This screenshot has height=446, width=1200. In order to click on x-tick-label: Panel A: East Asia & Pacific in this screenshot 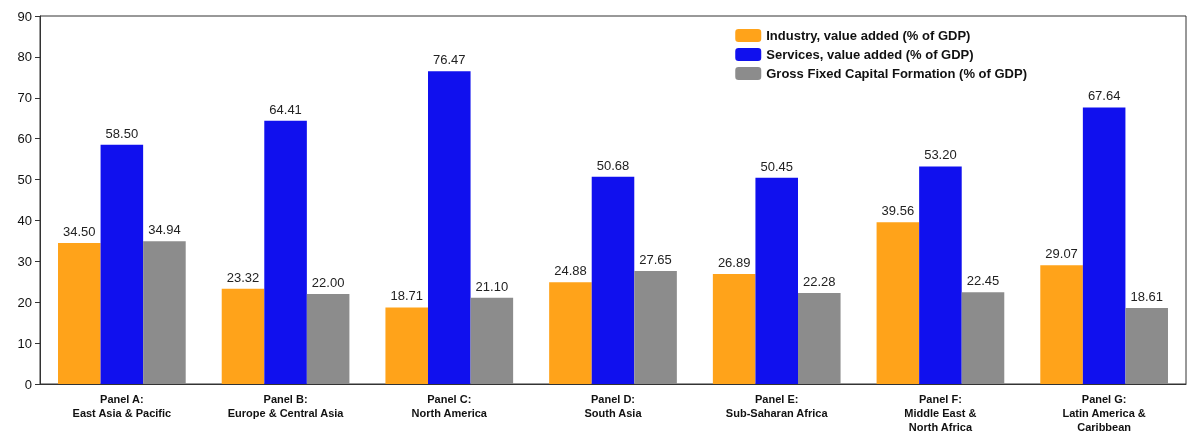, I will do `click(122, 406)`.